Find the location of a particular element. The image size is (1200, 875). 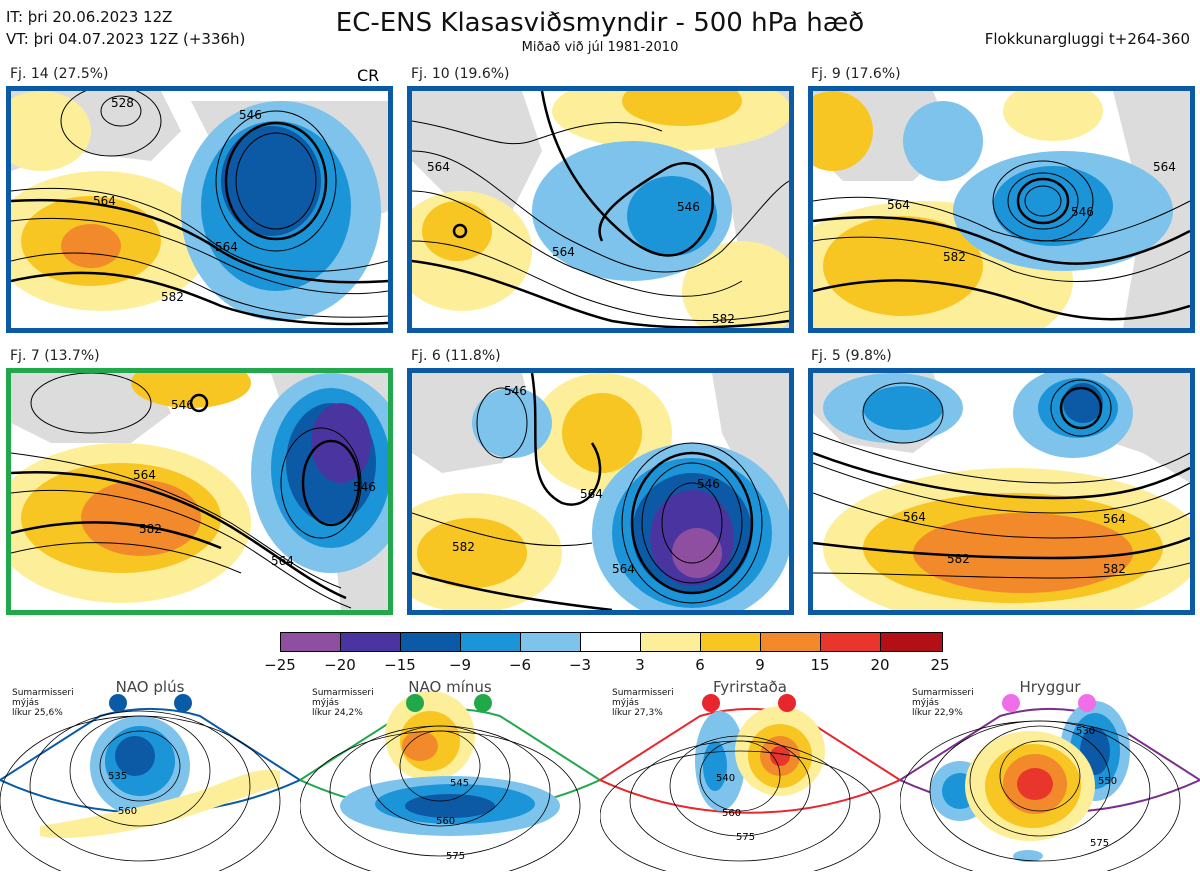

map-4: 546 564 582 546 564 is located at coordinates (199, 491).